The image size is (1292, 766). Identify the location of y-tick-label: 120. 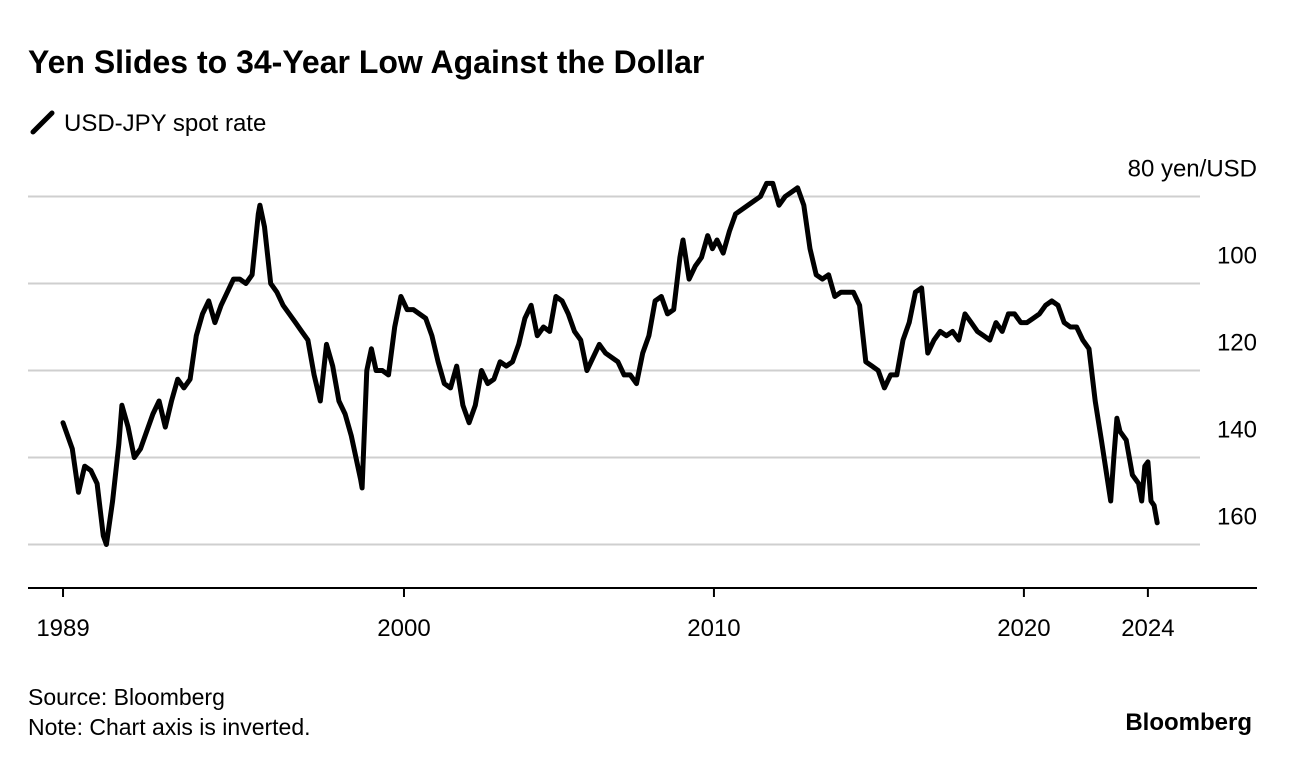
(1237, 343).